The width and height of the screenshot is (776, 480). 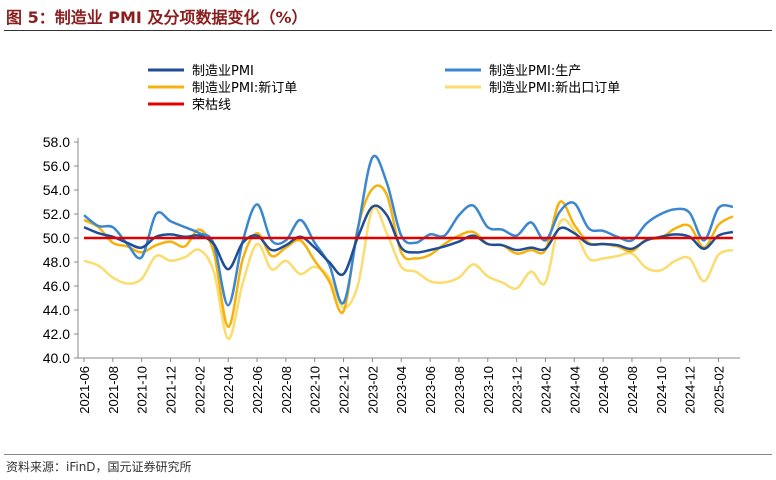 What do you see at coordinates (56, 142) in the screenshot?
I see `y-tick-label: 58.0` at bounding box center [56, 142].